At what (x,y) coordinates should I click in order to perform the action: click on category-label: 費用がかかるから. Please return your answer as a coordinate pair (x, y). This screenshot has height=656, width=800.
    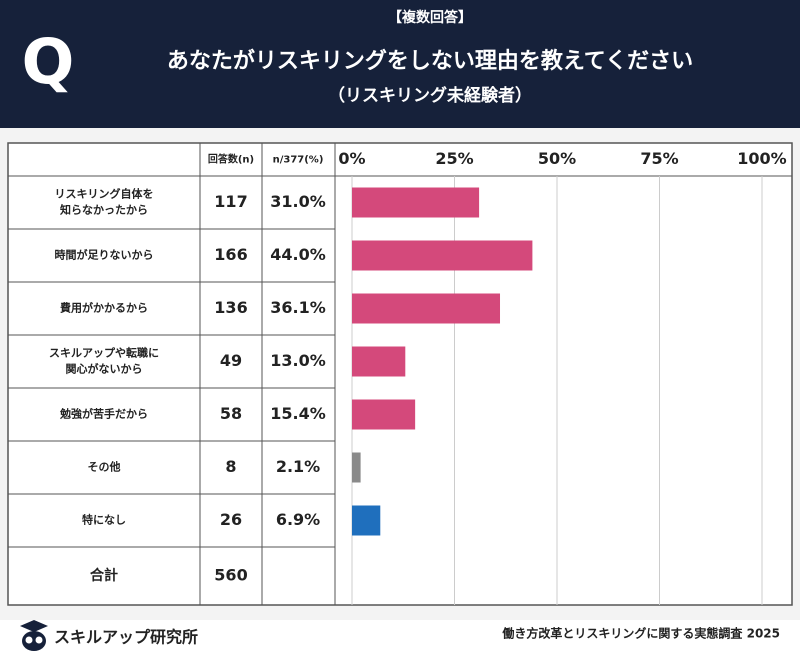
    Looking at the image, I should click on (103, 308).